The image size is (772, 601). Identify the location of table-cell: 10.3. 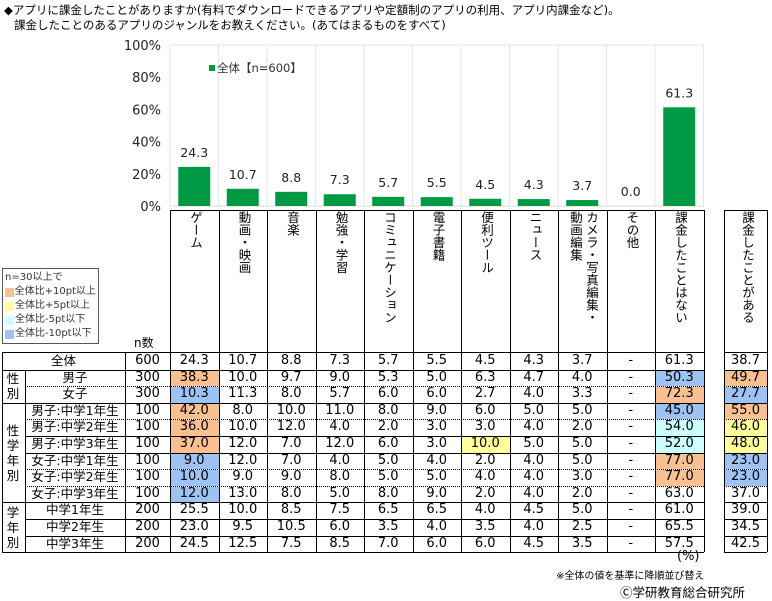
(194, 394).